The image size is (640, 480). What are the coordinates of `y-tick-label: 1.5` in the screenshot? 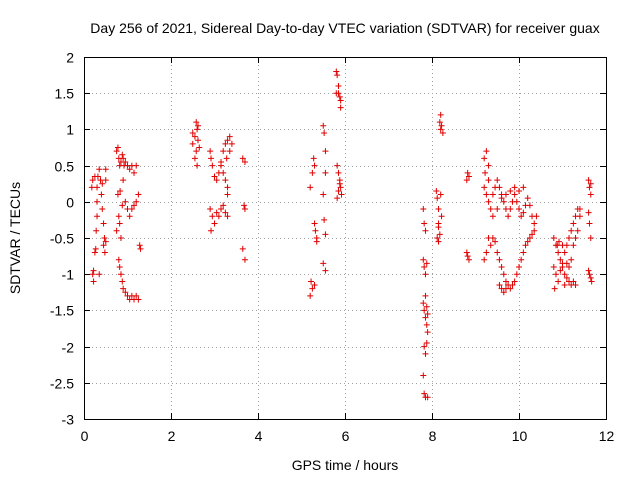 It's located at (65, 94).